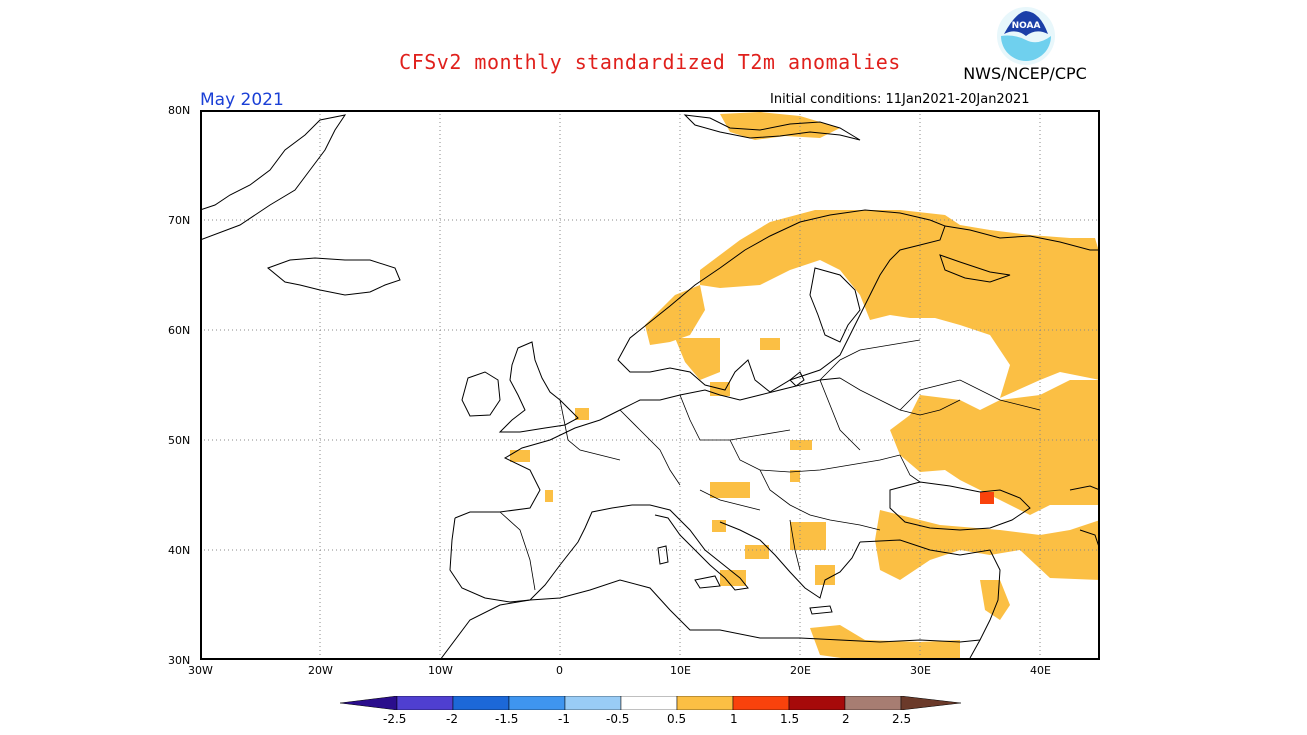  I want to click on country-borders, so click(770, 465).